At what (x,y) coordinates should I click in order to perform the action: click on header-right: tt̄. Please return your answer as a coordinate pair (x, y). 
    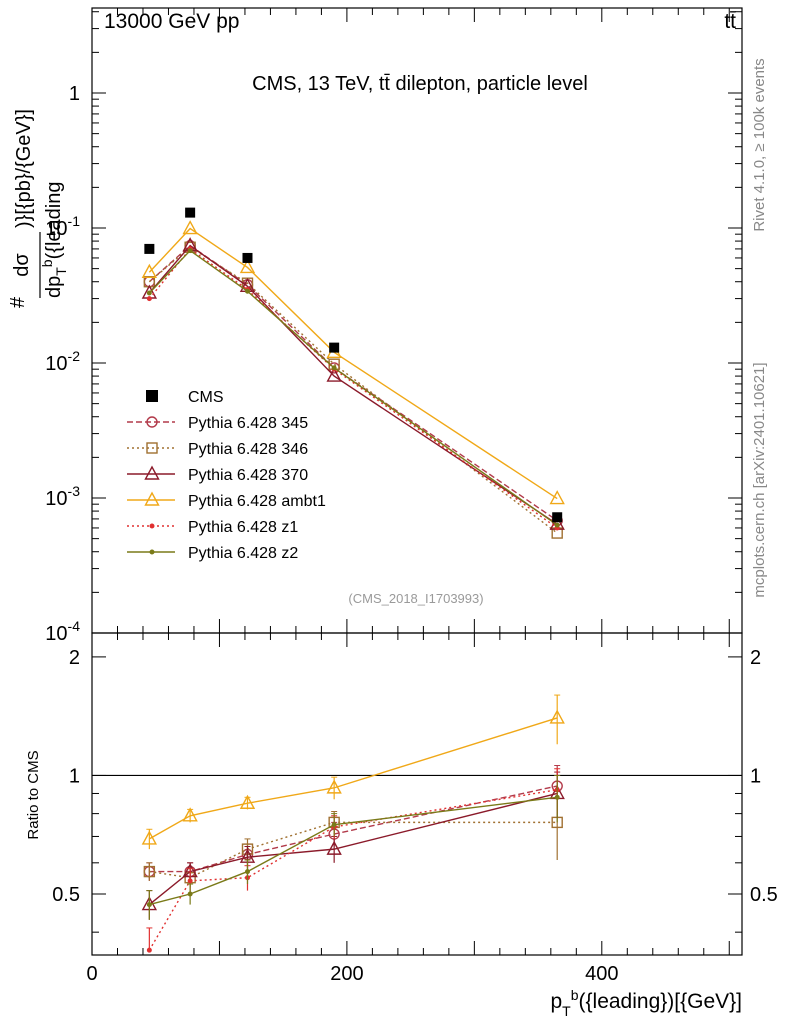
    Looking at the image, I should click on (730, 21).